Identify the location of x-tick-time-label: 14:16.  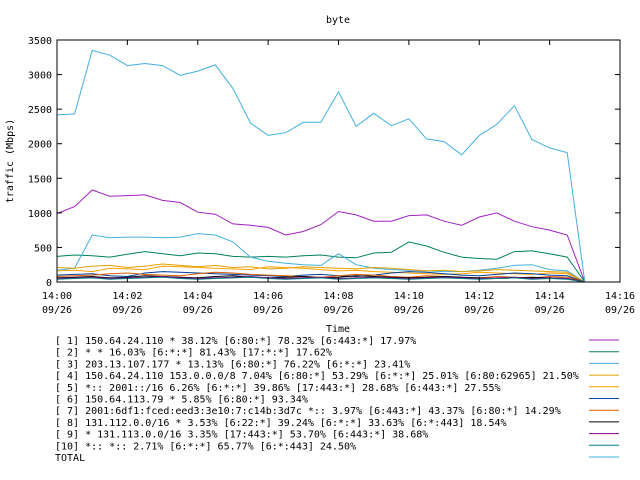
(620, 296).